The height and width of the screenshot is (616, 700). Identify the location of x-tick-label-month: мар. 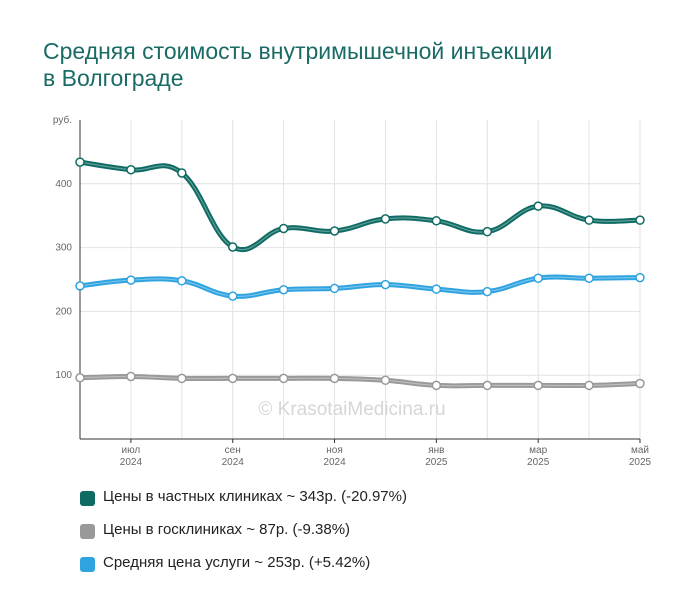
(538, 450).